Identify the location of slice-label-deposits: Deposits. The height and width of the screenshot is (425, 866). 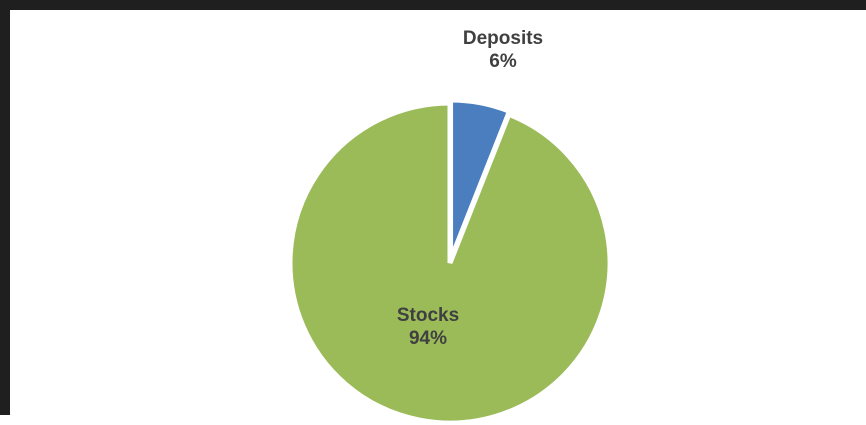
(503, 38).